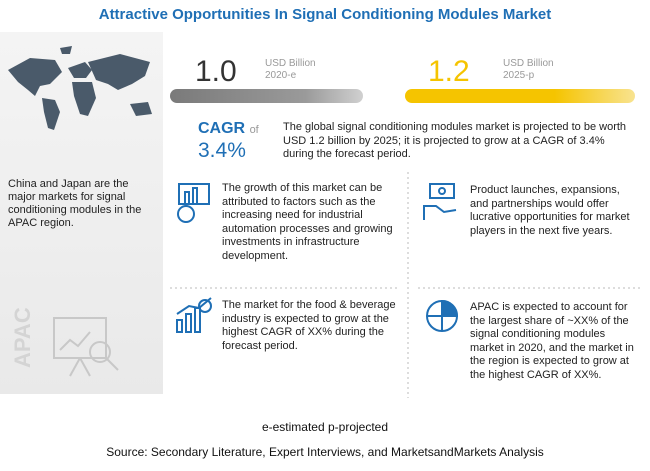 The image size is (650, 471). What do you see at coordinates (325, 427) in the screenshot?
I see `footnote: e-estimated p-projected` at bounding box center [325, 427].